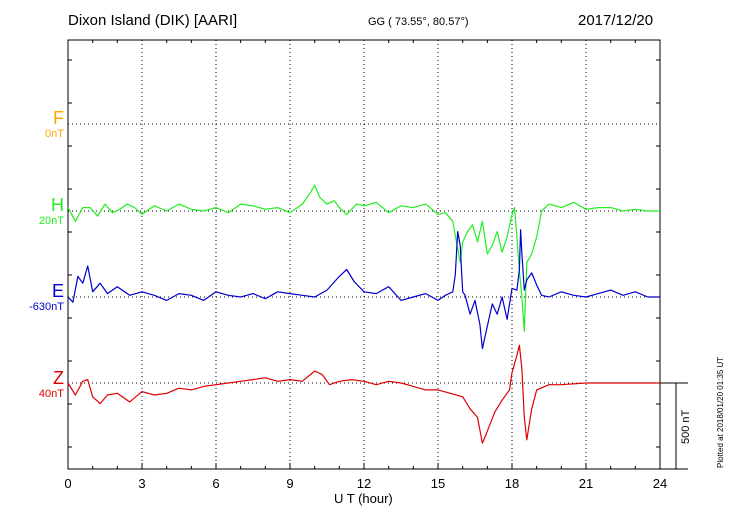  What do you see at coordinates (51, 221) in the screenshot?
I see `component-h-baseline: 20nT` at bounding box center [51, 221].